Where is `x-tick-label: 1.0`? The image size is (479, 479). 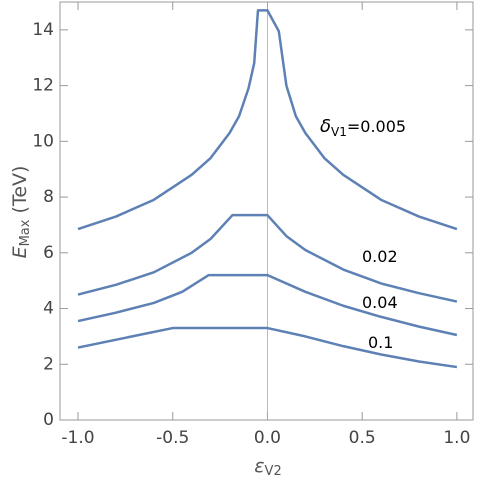 x-tick-label: 1.0 is located at coordinates (456, 438).